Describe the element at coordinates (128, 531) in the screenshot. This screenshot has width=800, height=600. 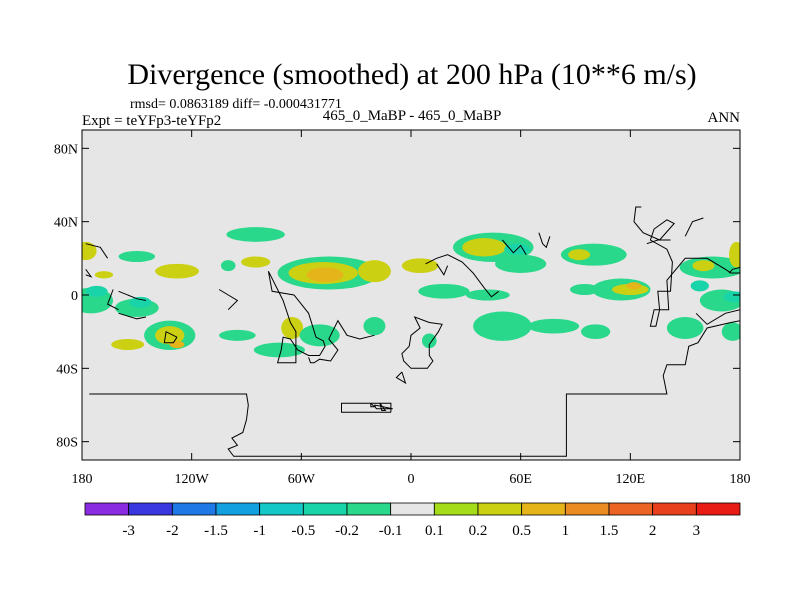
I see `colorbar-label-0: -3` at that location.